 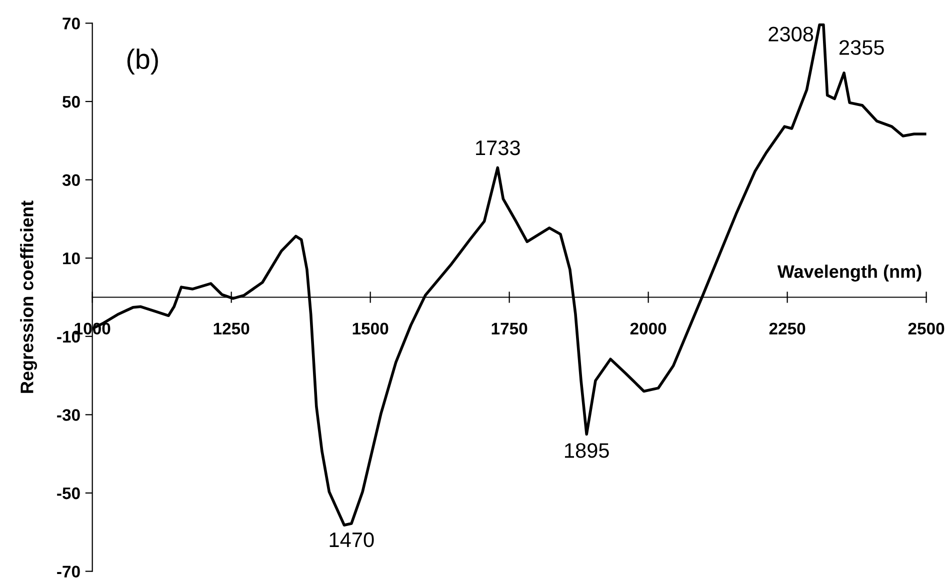 What do you see at coordinates (648, 328) in the screenshot?
I see `x-tick-label: 2000` at bounding box center [648, 328].